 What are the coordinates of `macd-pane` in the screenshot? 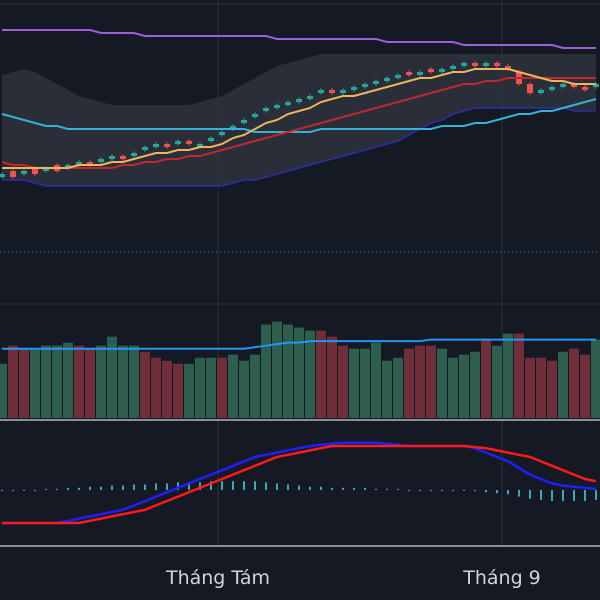 It's located at (299, 483).